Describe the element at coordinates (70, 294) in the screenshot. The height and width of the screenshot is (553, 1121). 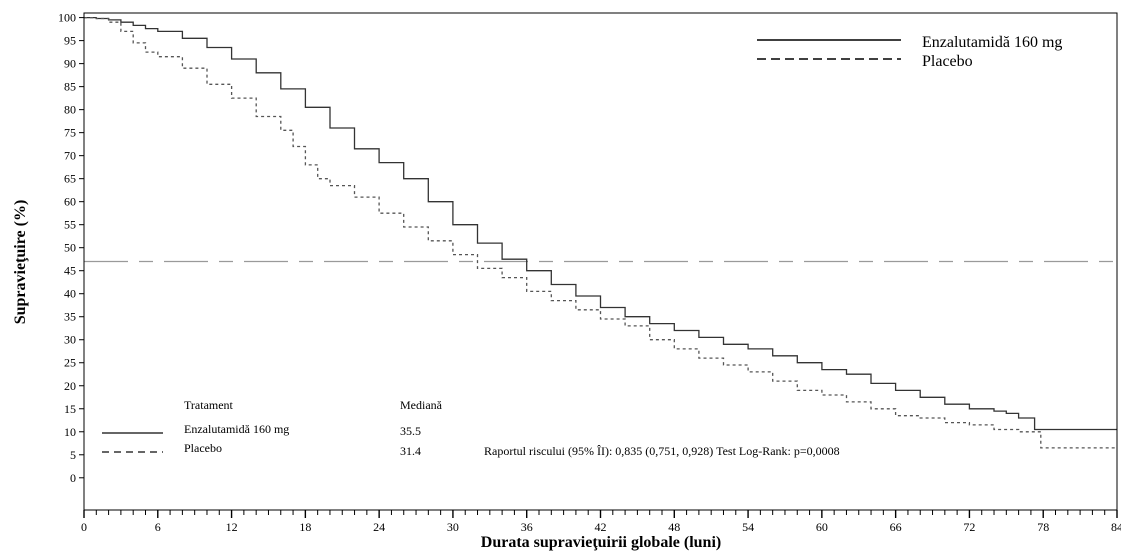
I see `y-tick-label: 40` at that location.